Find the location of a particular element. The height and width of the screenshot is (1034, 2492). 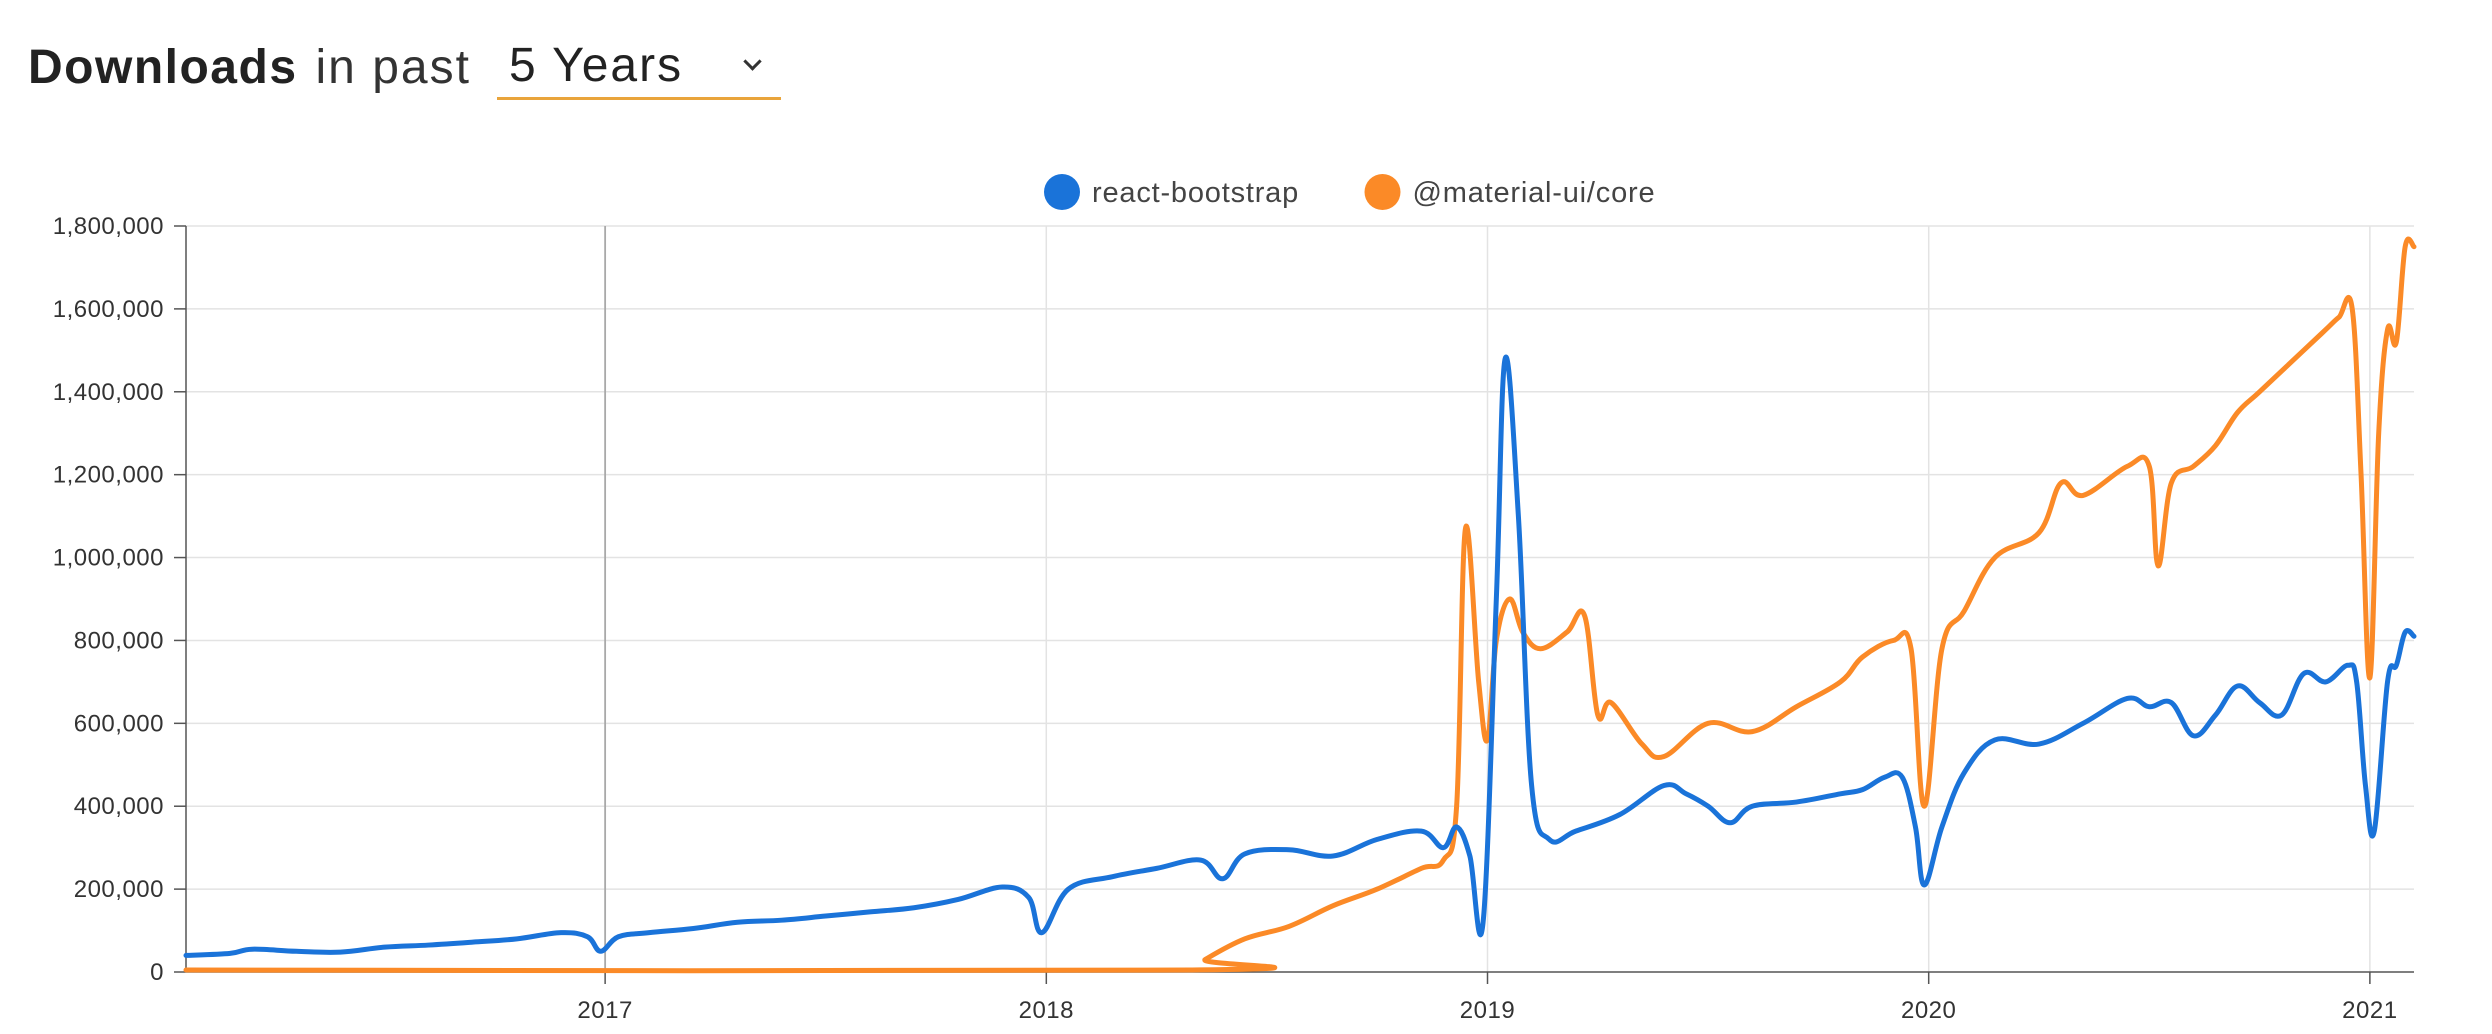

y-tick-label: 1,200,000 is located at coordinates (108, 475).